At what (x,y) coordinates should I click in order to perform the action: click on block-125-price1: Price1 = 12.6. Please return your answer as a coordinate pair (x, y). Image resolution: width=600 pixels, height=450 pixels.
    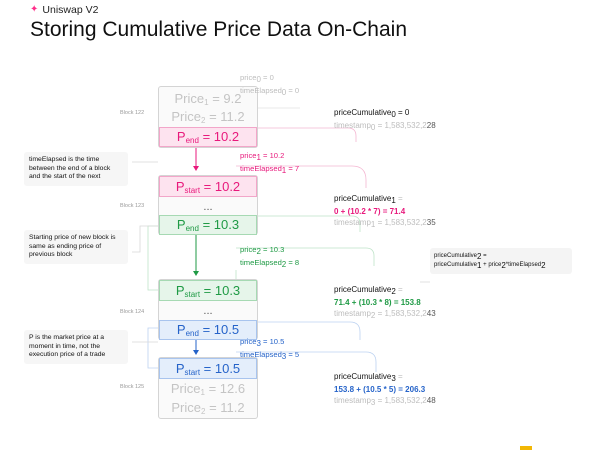
    Looking at the image, I should click on (208, 389).